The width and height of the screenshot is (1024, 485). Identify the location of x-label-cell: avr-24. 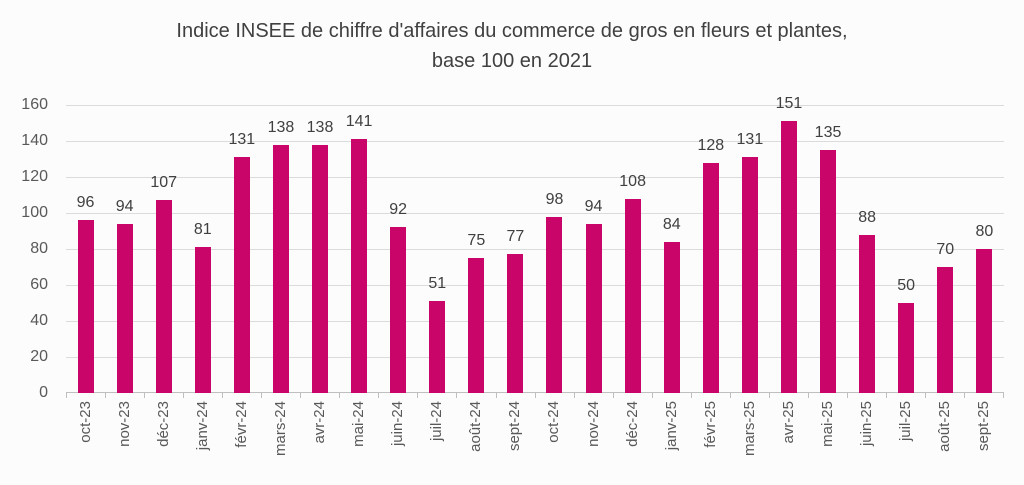
(319, 441).